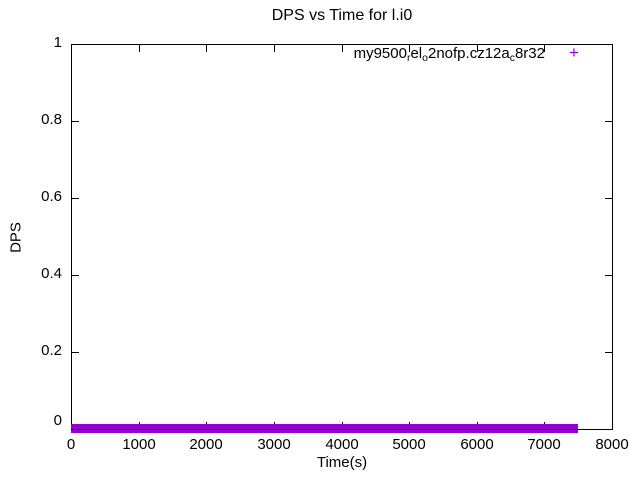 This screenshot has height=480, width=640. I want to click on x-tick-label: 7000, so click(544, 444).